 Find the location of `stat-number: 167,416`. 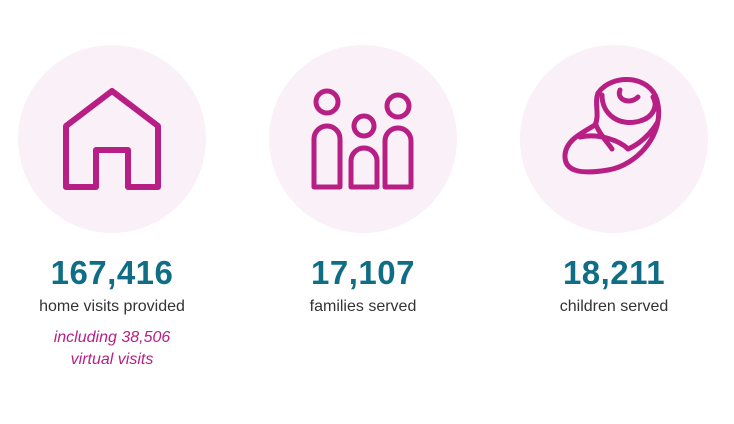

stat-number: 167,416 is located at coordinates (112, 272).